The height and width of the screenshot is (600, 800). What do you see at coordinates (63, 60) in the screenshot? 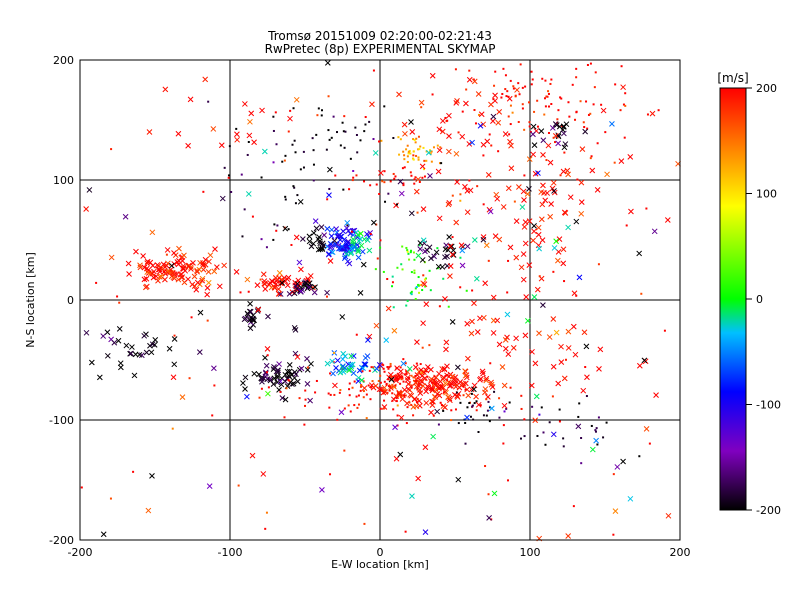
I see `y-tick-label: 200` at bounding box center [63, 60].